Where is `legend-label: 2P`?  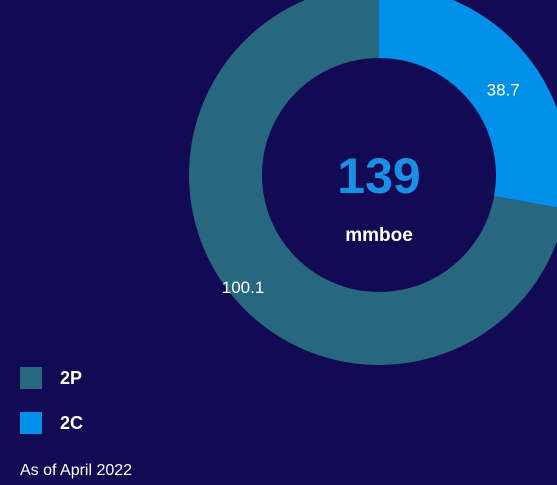 legend-label: 2P is located at coordinates (71, 378).